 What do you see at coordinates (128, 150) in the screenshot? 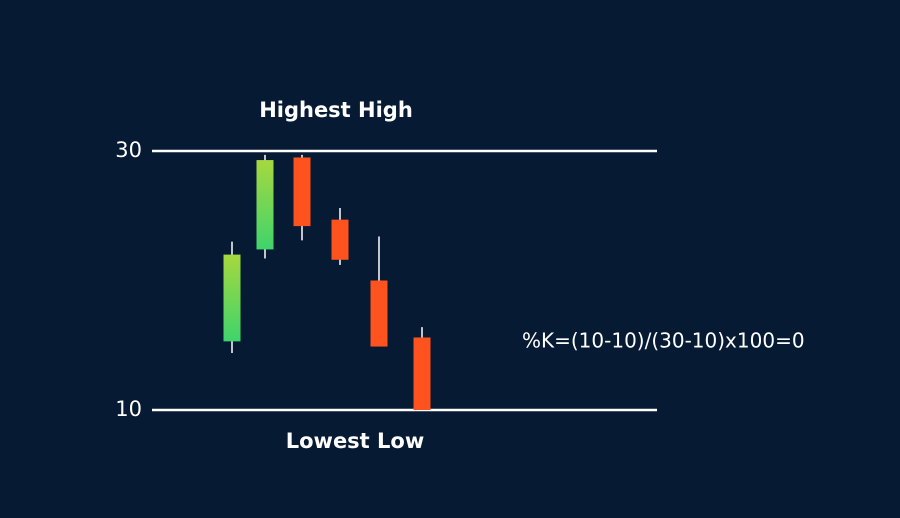
I see `y-tick-label: 30` at bounding box center [128, 150].